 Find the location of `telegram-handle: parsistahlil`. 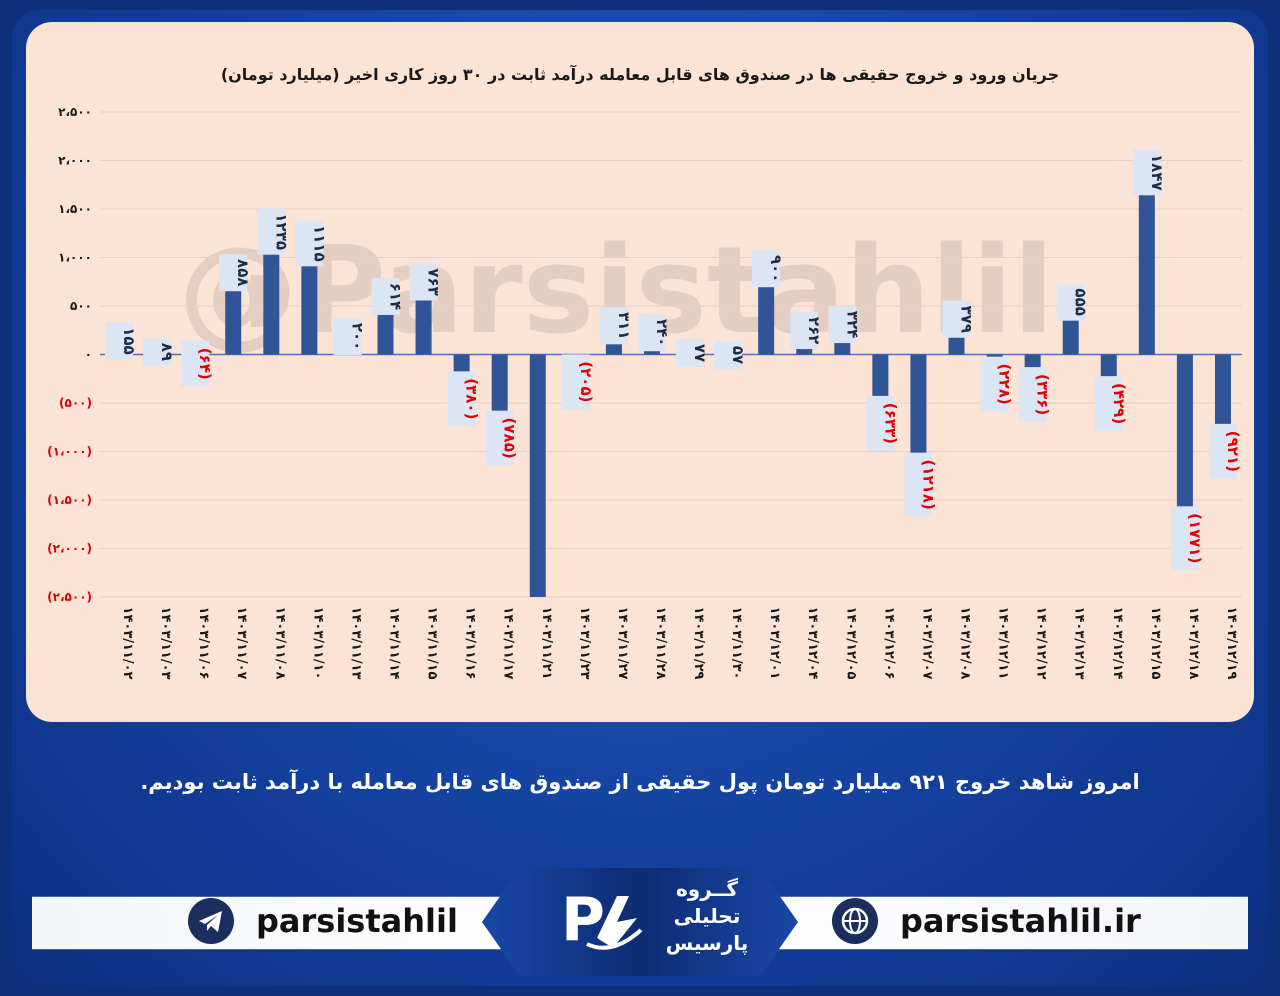

telegram-handle: parsistahlil is located at coordinates (357, 921).